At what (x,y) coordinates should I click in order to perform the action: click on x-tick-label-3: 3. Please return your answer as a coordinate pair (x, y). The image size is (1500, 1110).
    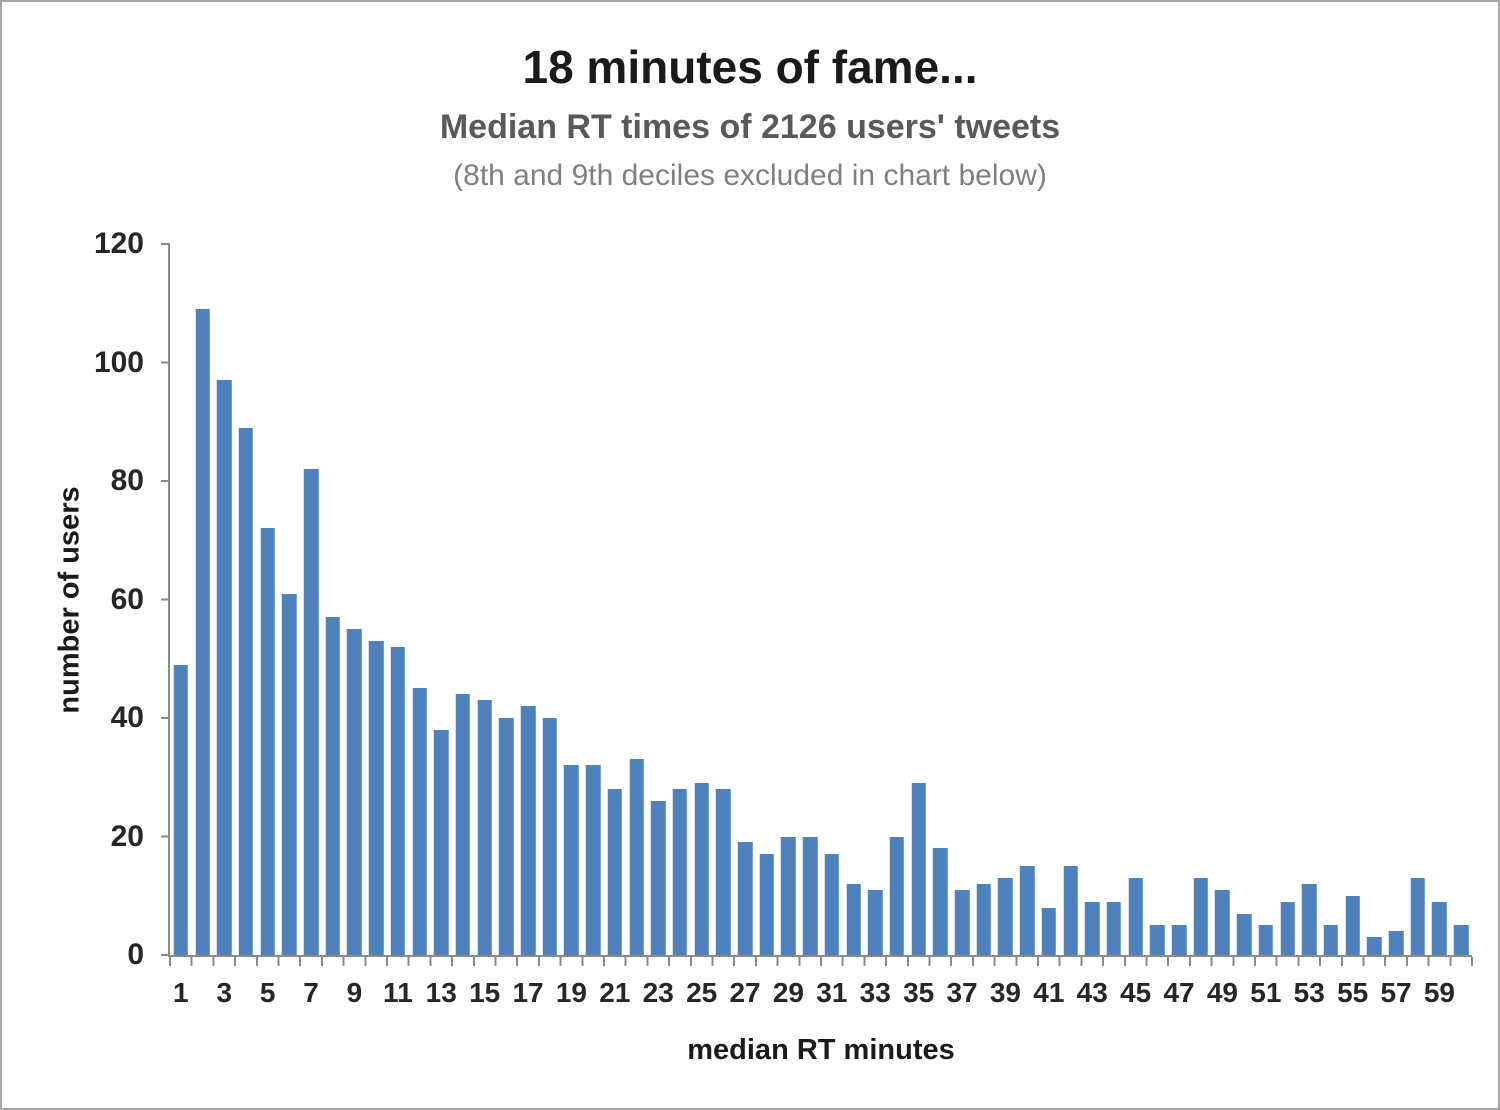
    Looking at the image, I should click on (224, 992).